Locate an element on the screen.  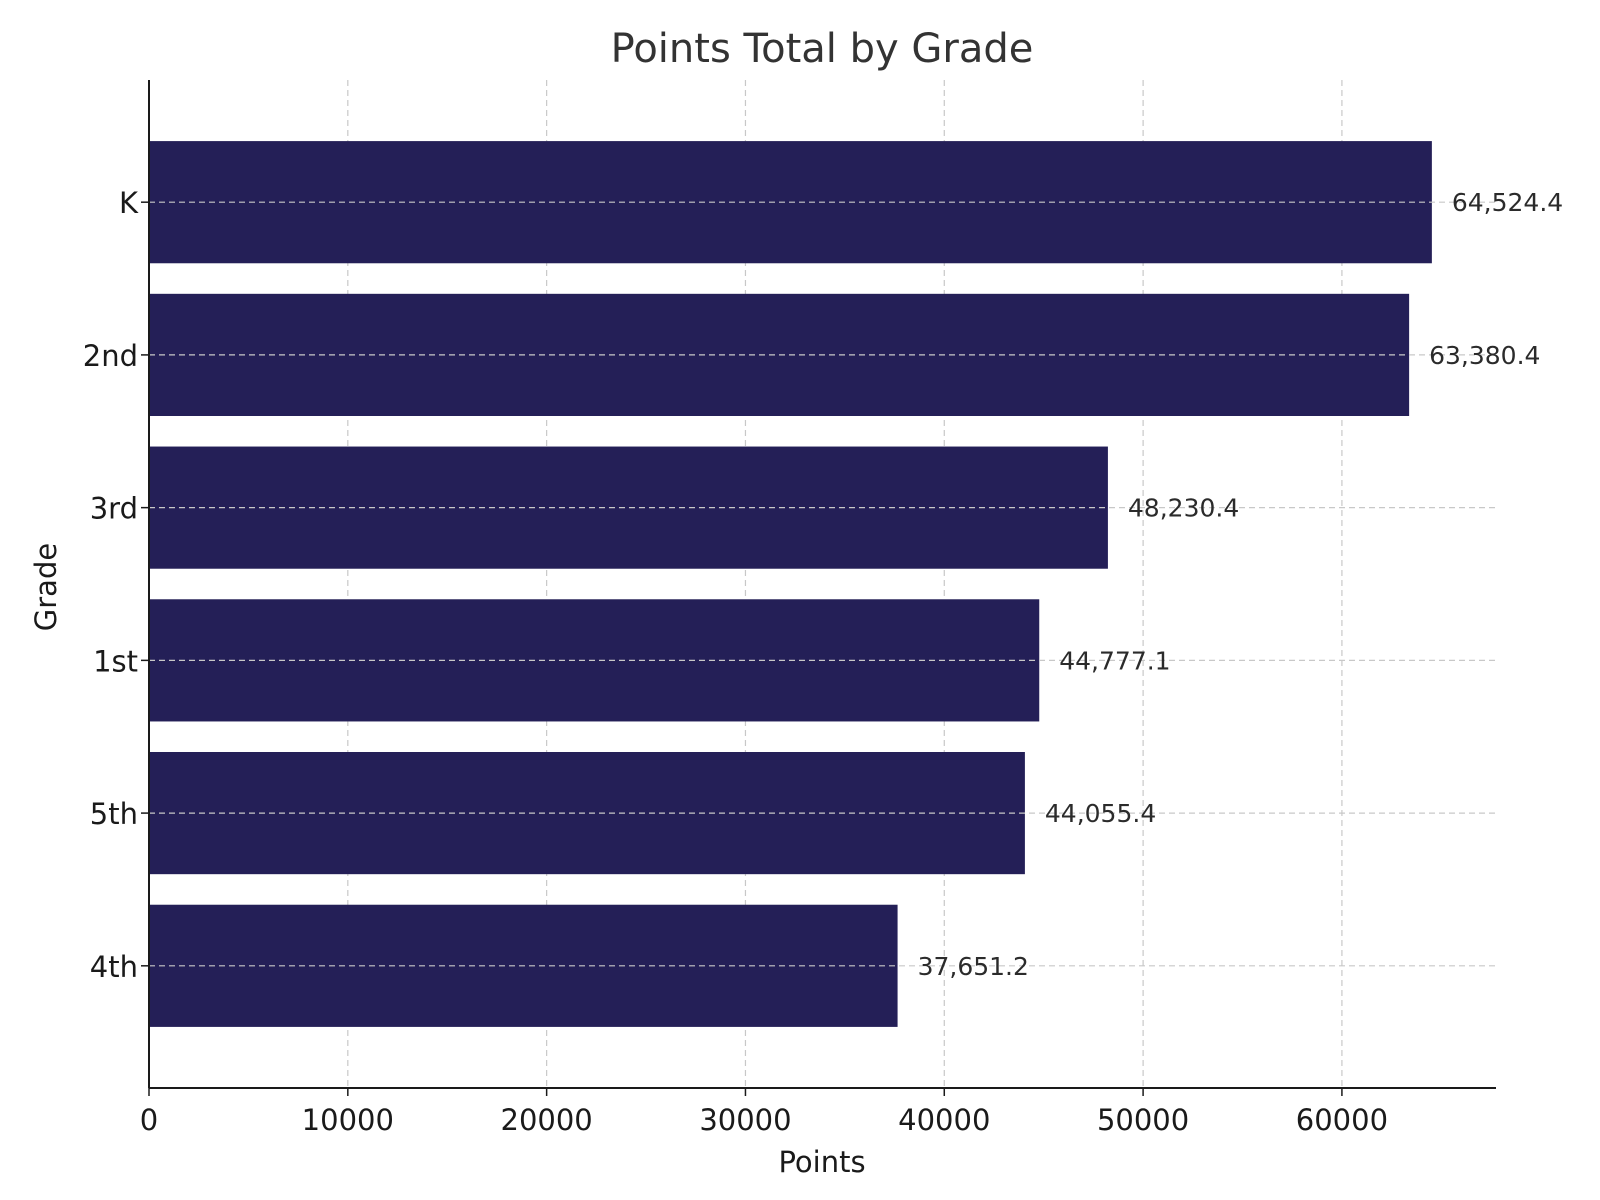
x-tick-label-1: 10000 is located at coordinates (348, 1120).